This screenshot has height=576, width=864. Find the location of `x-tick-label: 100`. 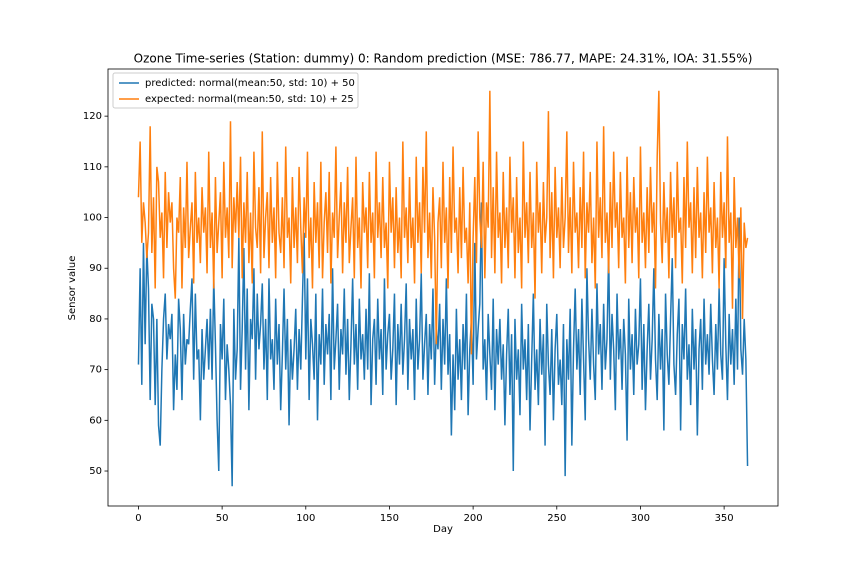

x-tick-label: 100 is located at coordinates (305, 518).